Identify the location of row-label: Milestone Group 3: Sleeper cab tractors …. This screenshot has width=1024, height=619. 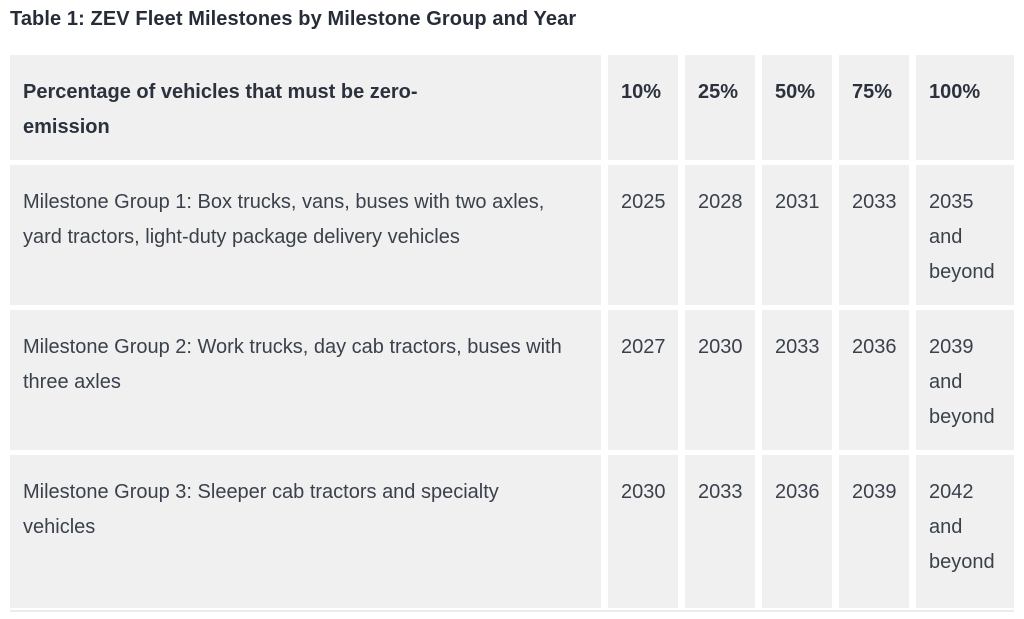
(261, 509).